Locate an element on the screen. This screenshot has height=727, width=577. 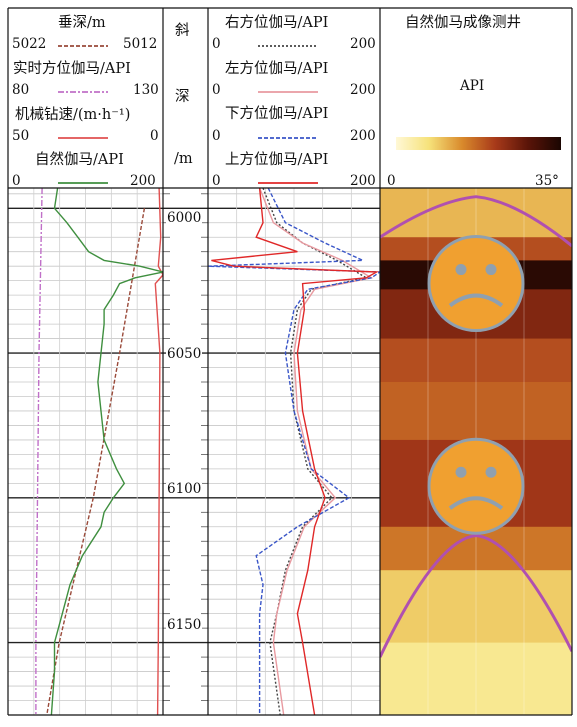
image-upper-arch is located at coordinates (476, 221).